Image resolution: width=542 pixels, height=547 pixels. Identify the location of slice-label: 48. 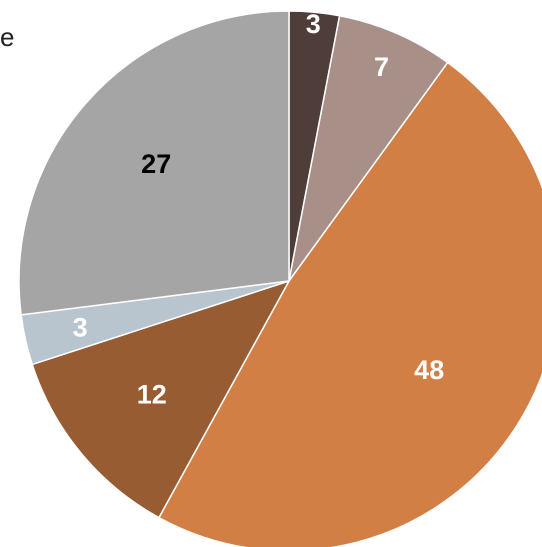
(429, 370).